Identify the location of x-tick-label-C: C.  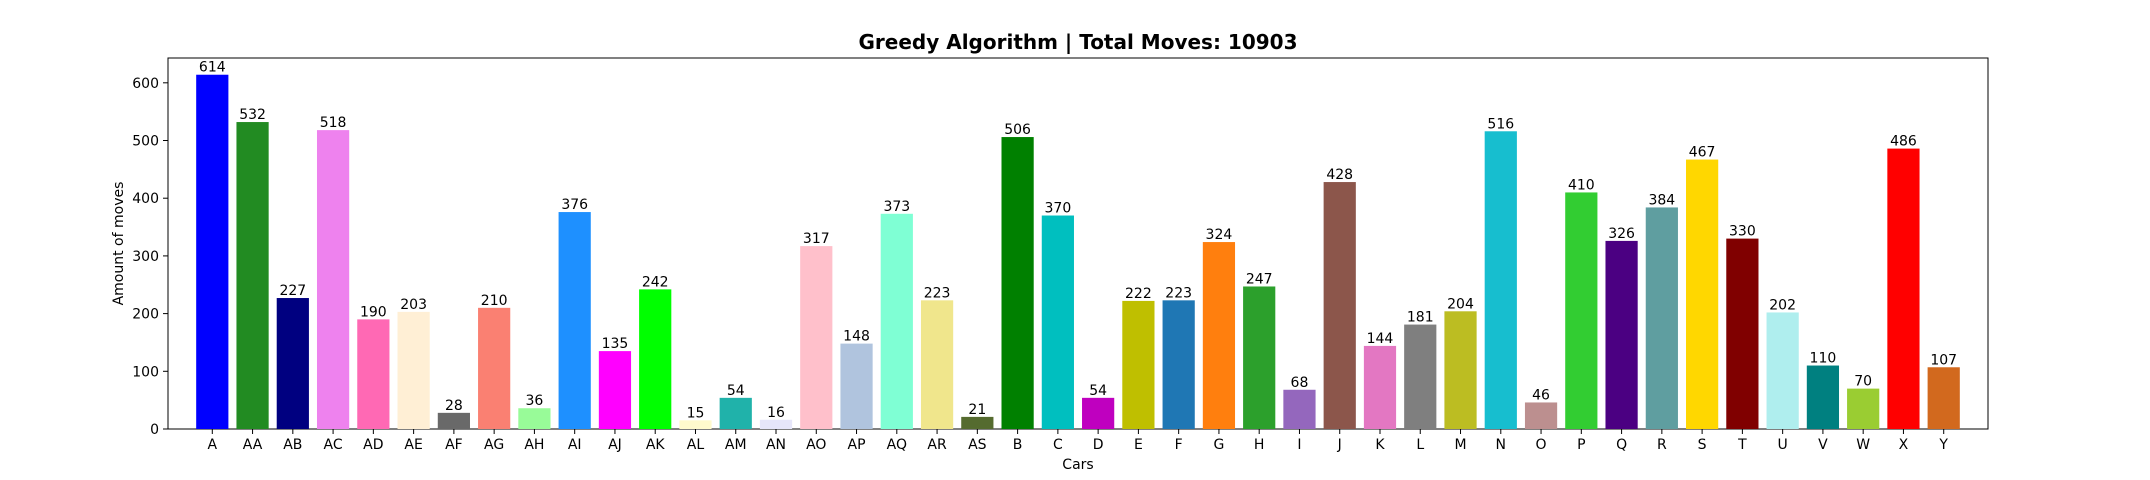
(1058, 445).